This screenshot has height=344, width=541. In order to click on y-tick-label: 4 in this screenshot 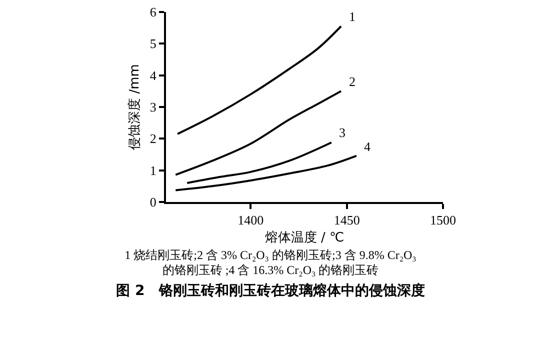, I will do `click(153, 75)`.